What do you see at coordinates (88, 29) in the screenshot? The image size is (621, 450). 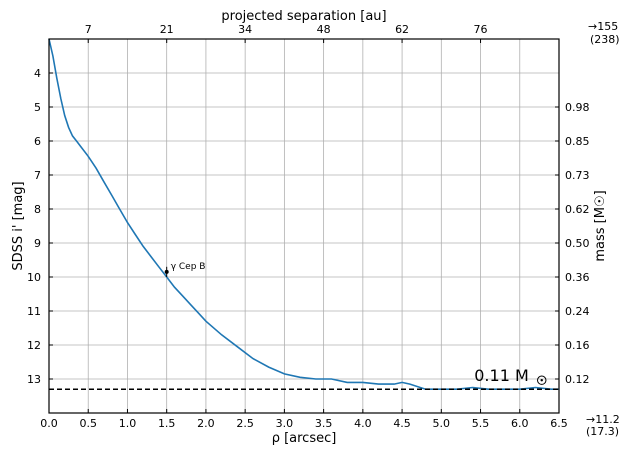 I see `top-tick-label: 7` at bounding box center [88, 29].